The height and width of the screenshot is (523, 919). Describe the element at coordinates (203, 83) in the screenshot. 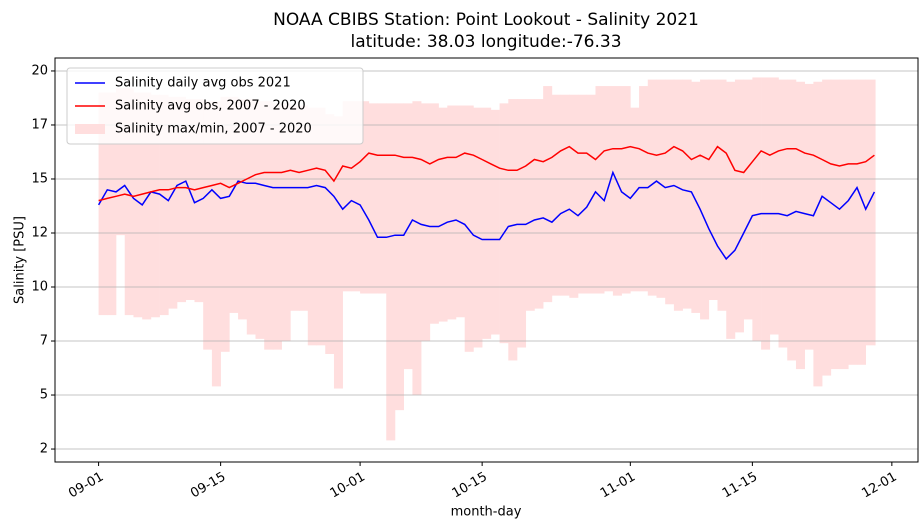

I see `legend-label: Salinity daily avg obs 2021` at that location.